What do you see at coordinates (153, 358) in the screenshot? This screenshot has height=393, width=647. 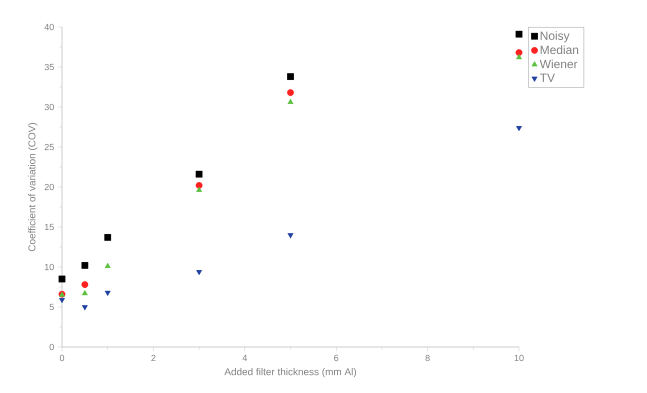 I see `x-tick-label: 2` at bounding box center [153, 358].